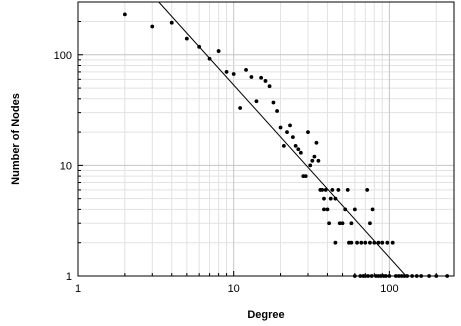 The width and height of the screenshot is (461, 326). What do you see at coordinates (78, 289) in the screenshot?
I see `x-tick-label: 1` at bounding box center [78, 289].